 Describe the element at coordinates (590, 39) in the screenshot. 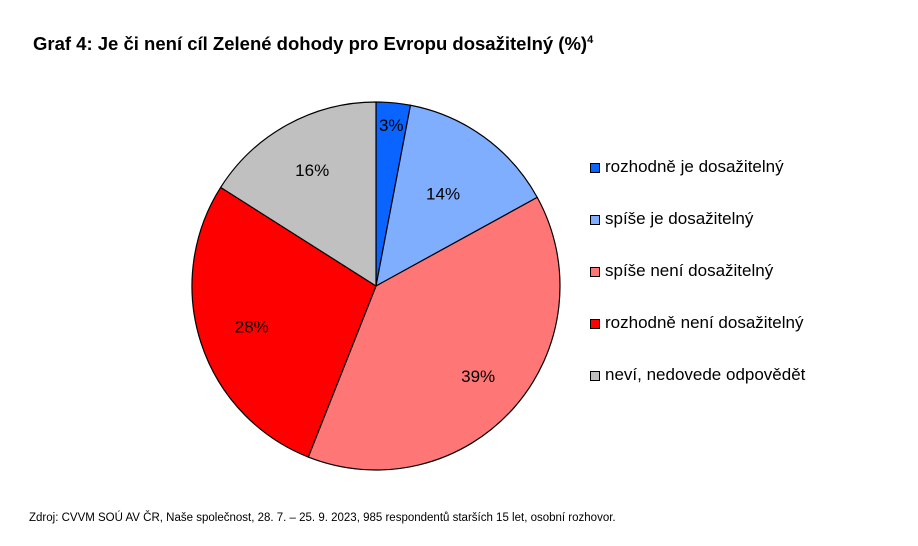

I see `chart-title-footnote: 4` at that location.